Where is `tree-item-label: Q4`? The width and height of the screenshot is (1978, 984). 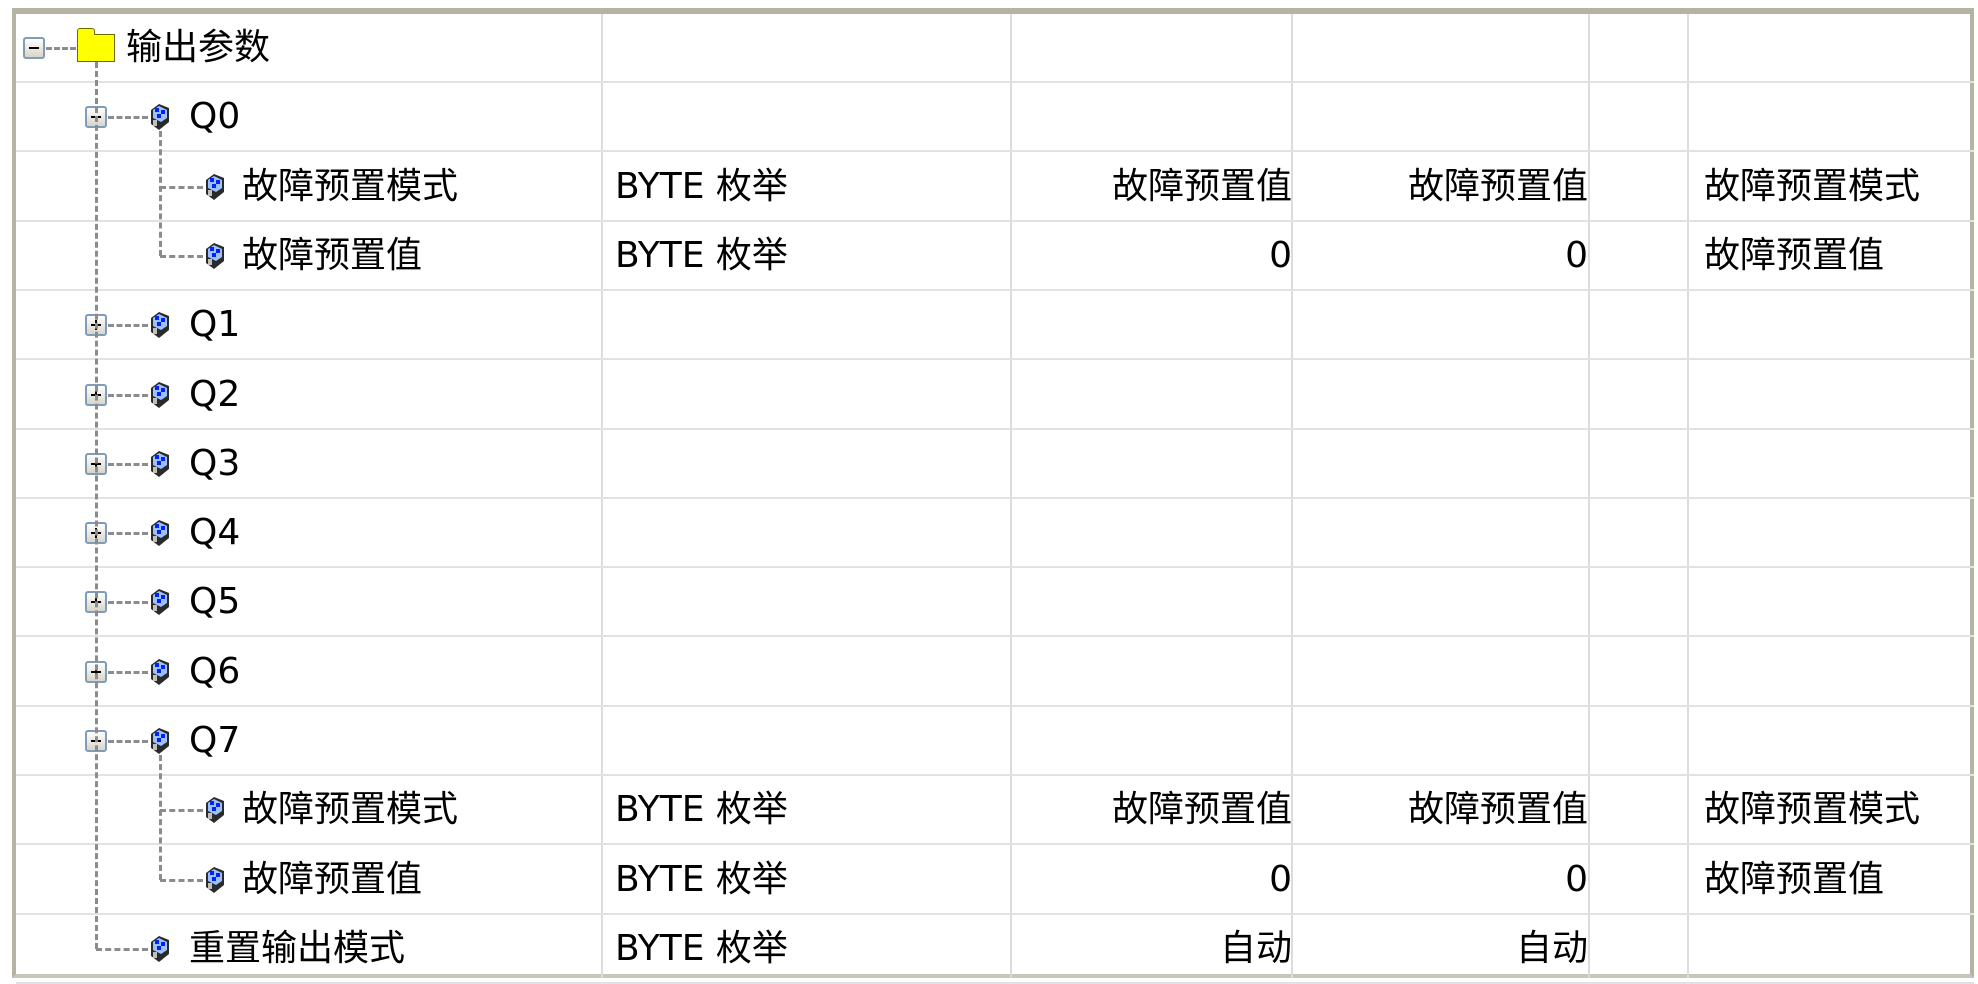 tree-item-label: Q4 is located at coordinates (215, 533).